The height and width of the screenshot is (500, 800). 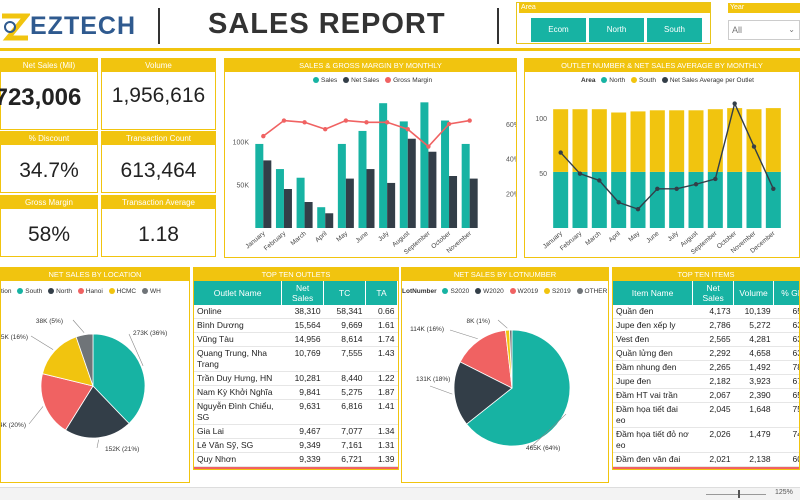 I want to click on row-value-cell: 14,956, so click(x=302, y=339).